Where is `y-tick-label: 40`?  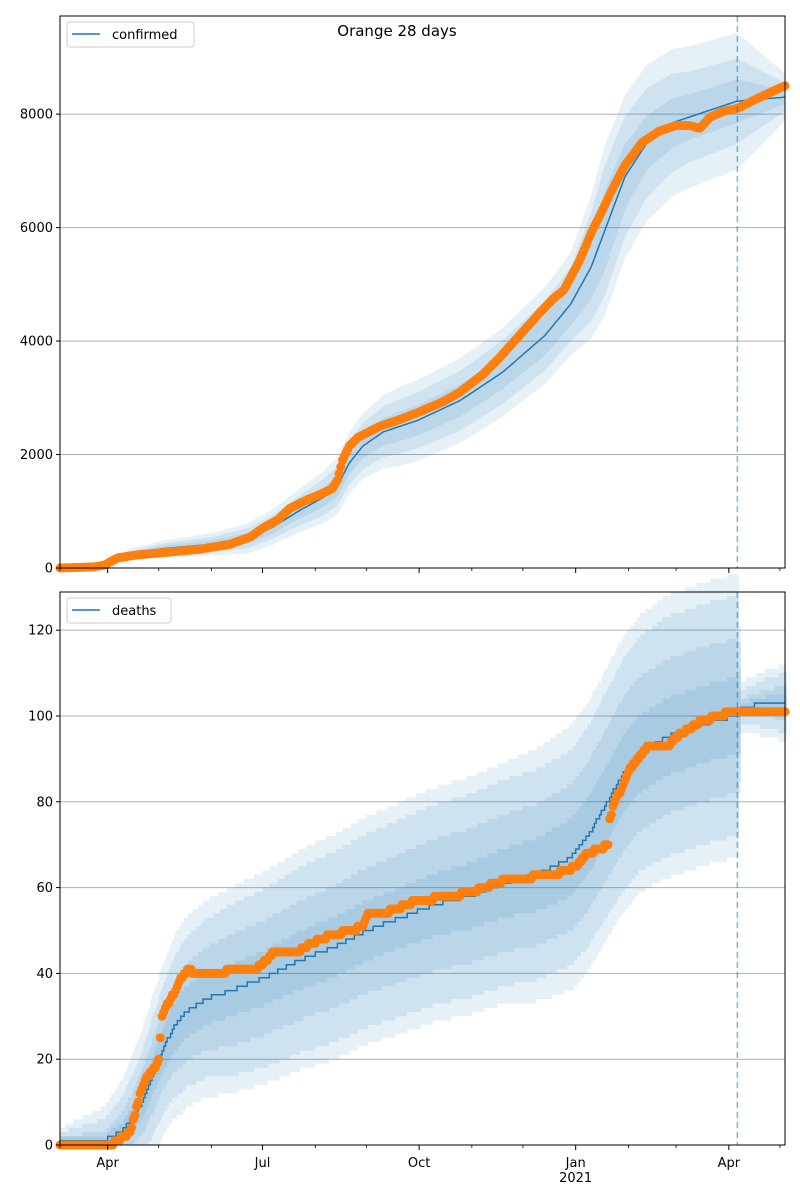 y-tick-label: 40 is located at coordinates (44, 974).